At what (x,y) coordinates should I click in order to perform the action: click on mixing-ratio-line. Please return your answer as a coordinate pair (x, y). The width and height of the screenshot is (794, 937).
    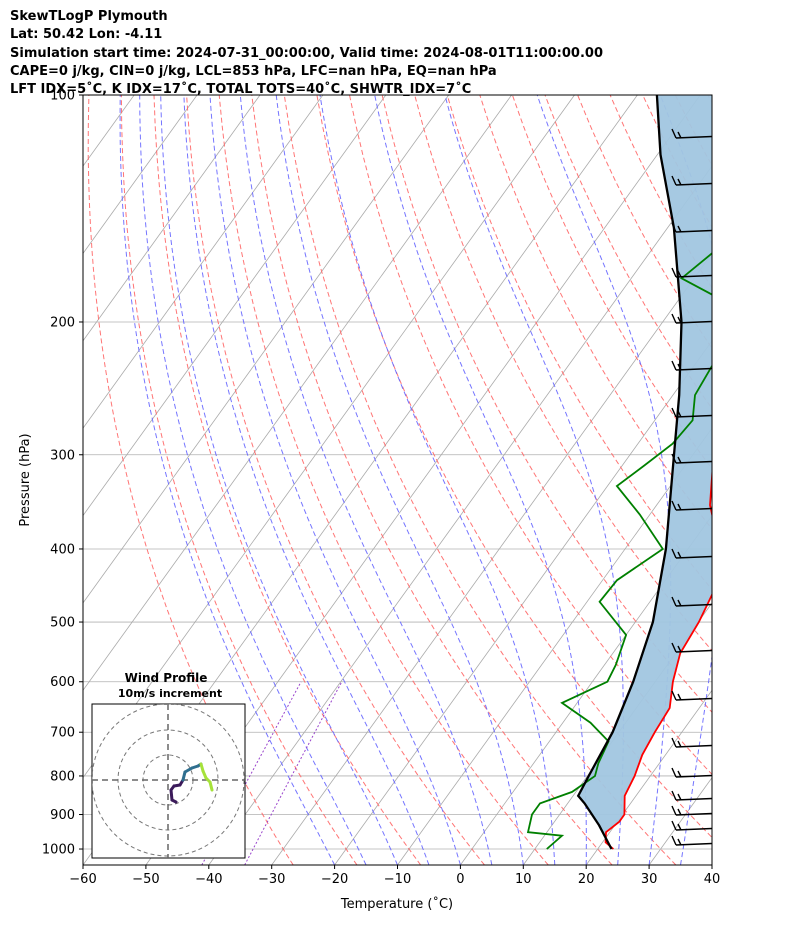
    Looking at the image, I should click on (293, 773).